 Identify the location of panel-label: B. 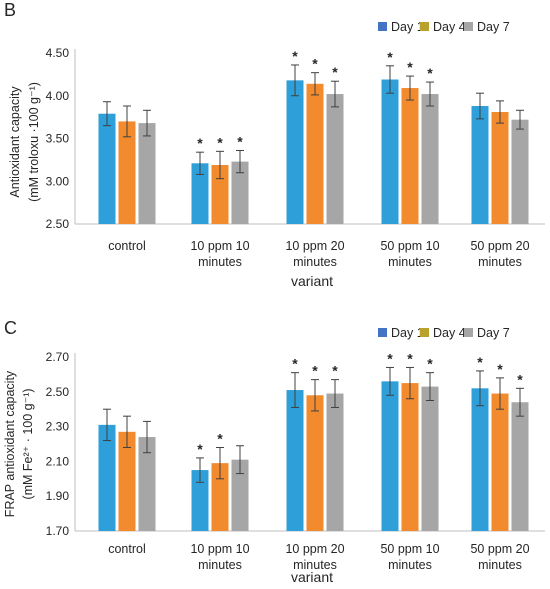
(10, 10).